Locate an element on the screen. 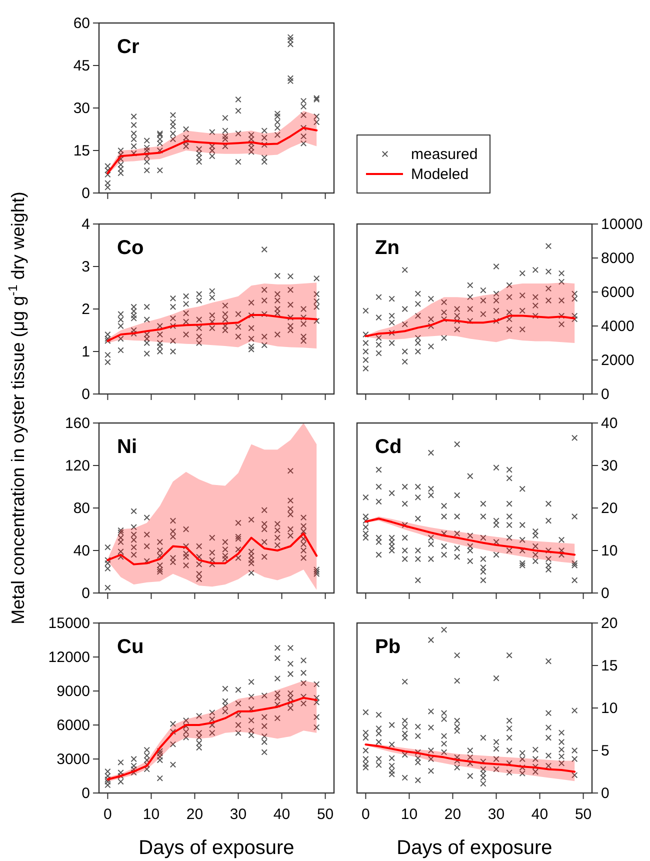 This screenshot has height=861, width=650. text: Cd is located at coordinates (388, 447).